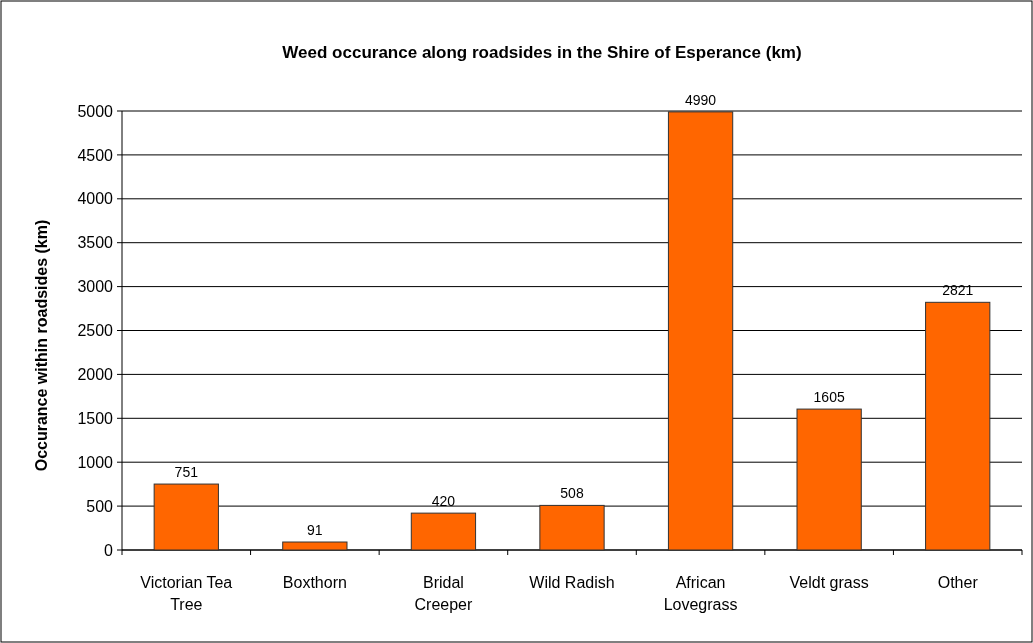 The image size is (1033, 643). Describe the element at coordinates (41, 345) in the screenshot. I see `y-axis-title: Occurance within roadsides (km)` at that location.